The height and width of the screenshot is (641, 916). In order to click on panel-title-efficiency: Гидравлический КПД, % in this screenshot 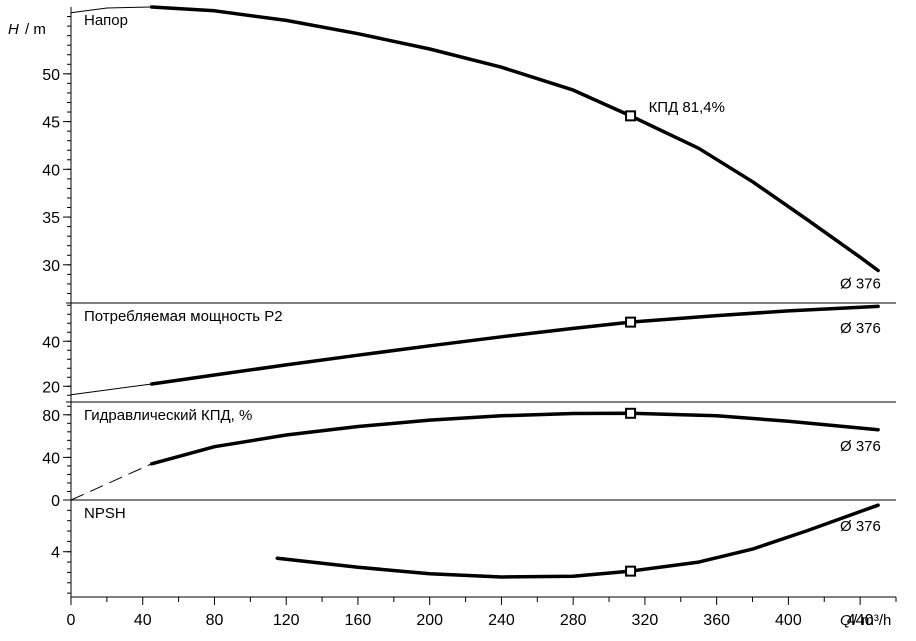, I will do `click(168, 415)`.